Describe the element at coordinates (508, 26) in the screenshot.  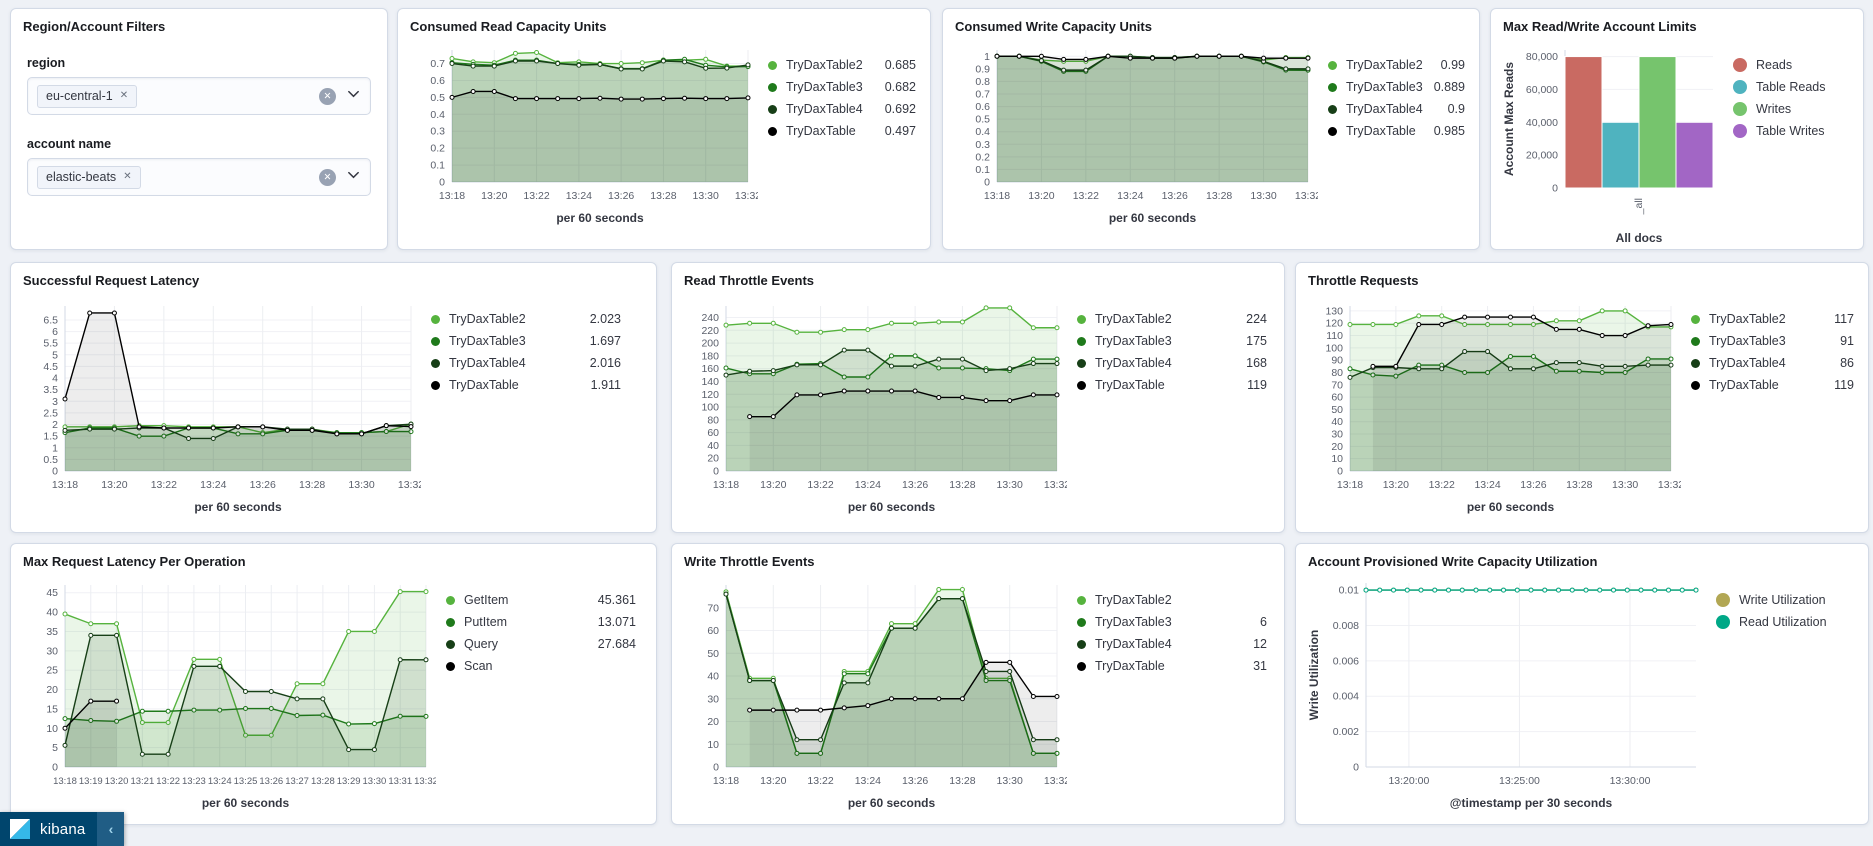
I see `panel-title: Consumed Read Capacity Units` at that location.